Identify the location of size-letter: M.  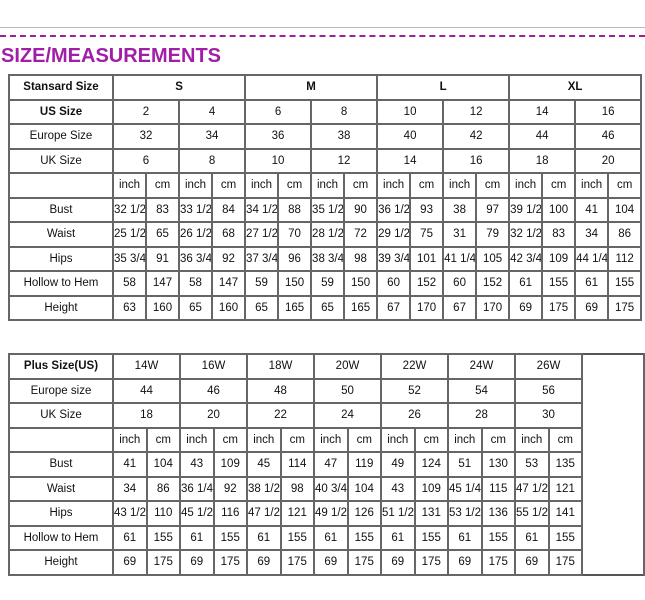
(311, 87).